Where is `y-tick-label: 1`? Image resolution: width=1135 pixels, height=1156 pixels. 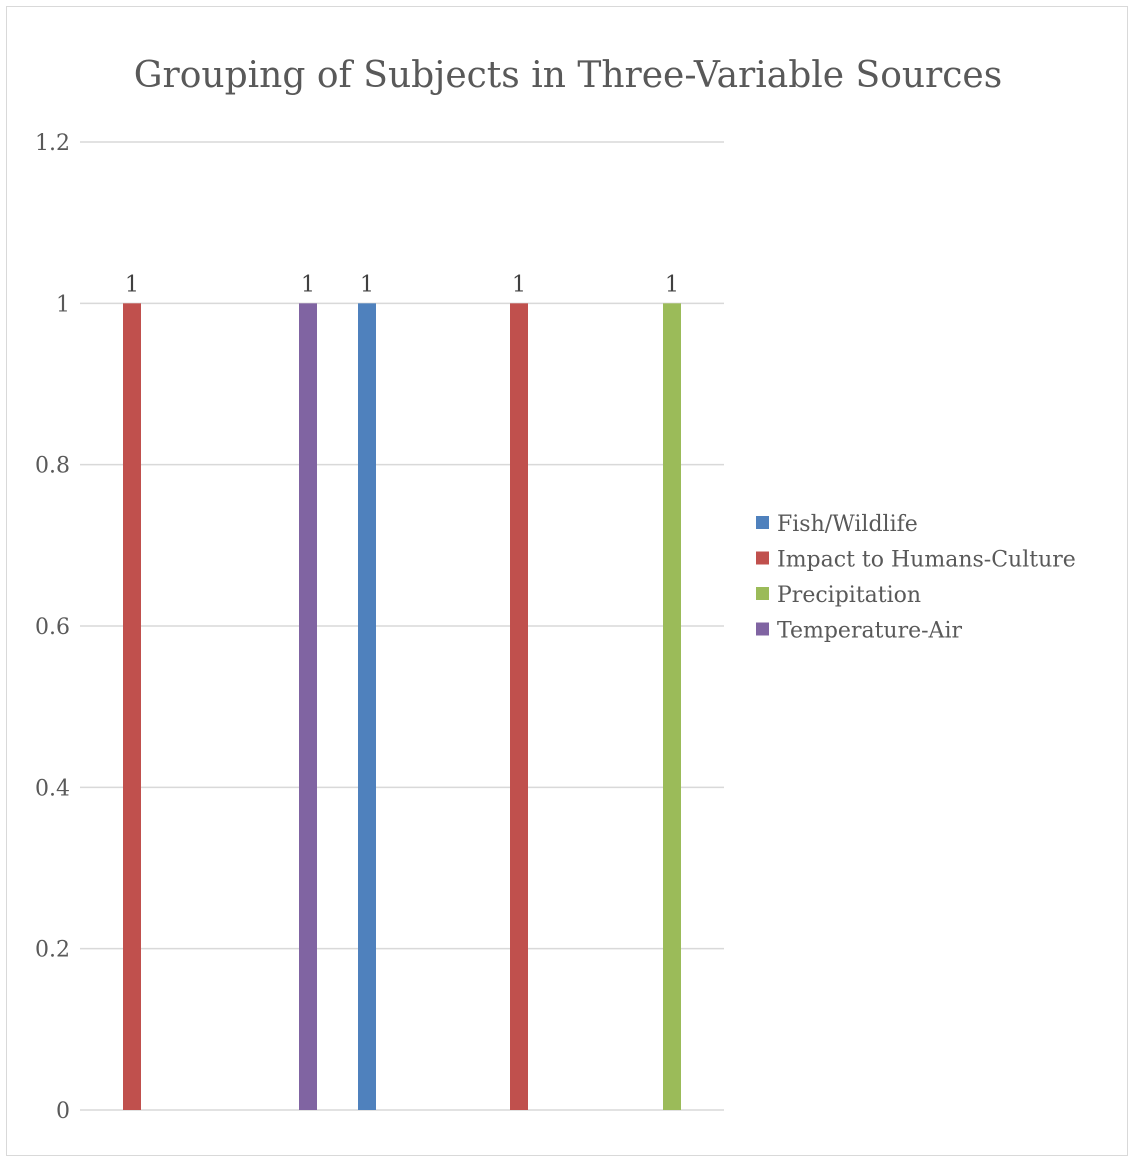
y-tick-label: 1 is located at coordinates (63, 304).